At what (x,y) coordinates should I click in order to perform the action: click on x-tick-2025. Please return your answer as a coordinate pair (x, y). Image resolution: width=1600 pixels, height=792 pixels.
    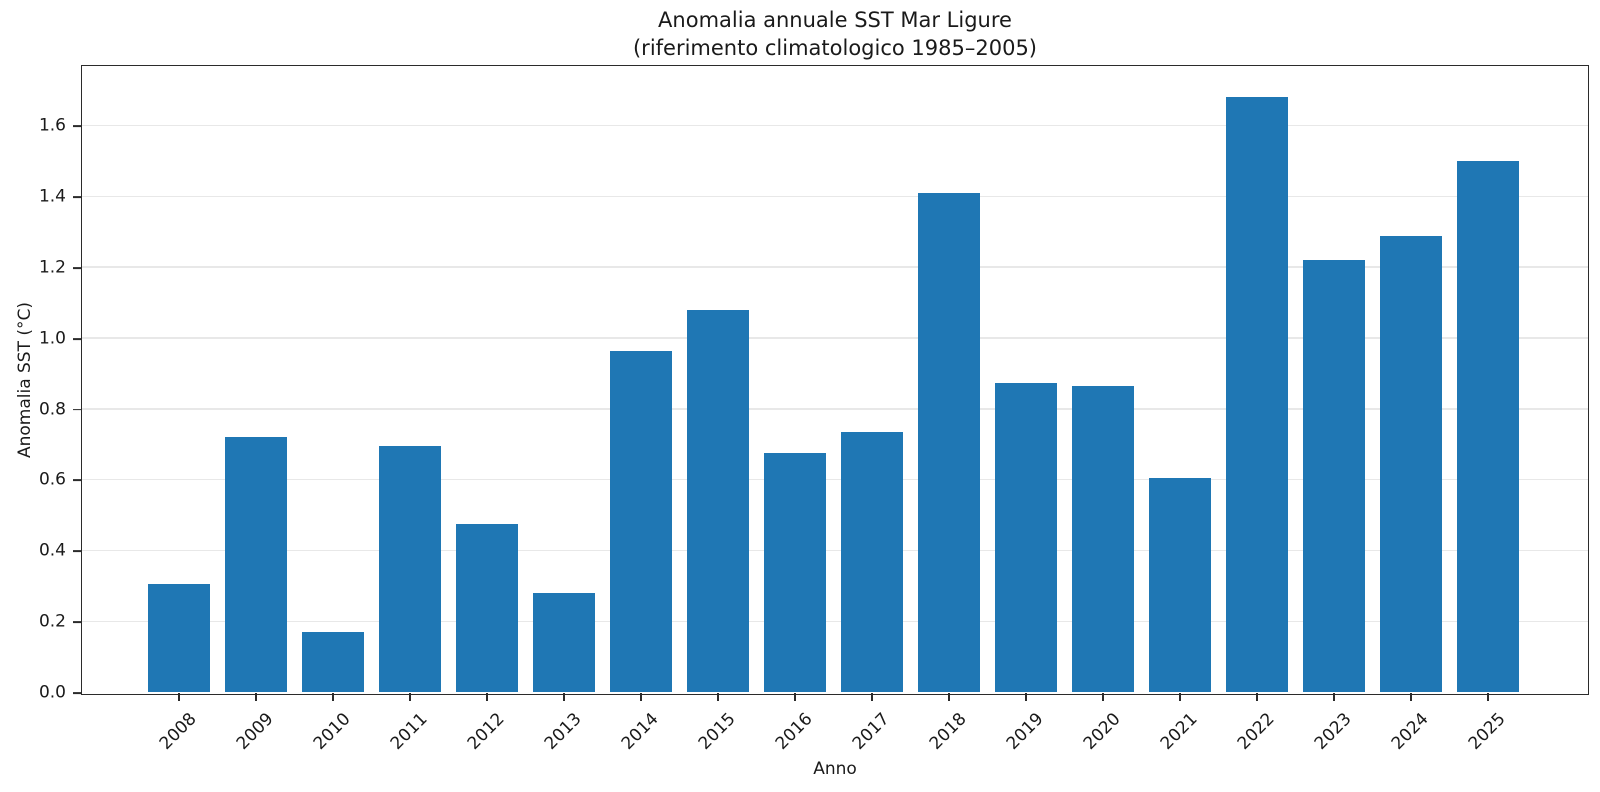
    Looking at the image, I should click on (1488, 697).